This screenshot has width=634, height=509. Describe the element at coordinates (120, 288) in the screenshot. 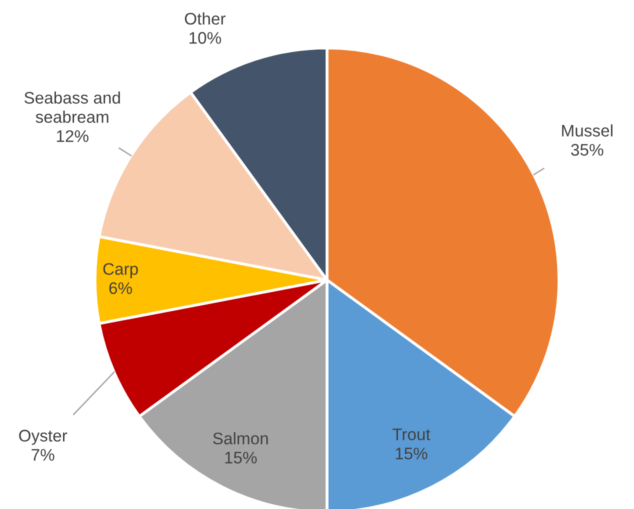

I see `data-label: 6%` at that location.